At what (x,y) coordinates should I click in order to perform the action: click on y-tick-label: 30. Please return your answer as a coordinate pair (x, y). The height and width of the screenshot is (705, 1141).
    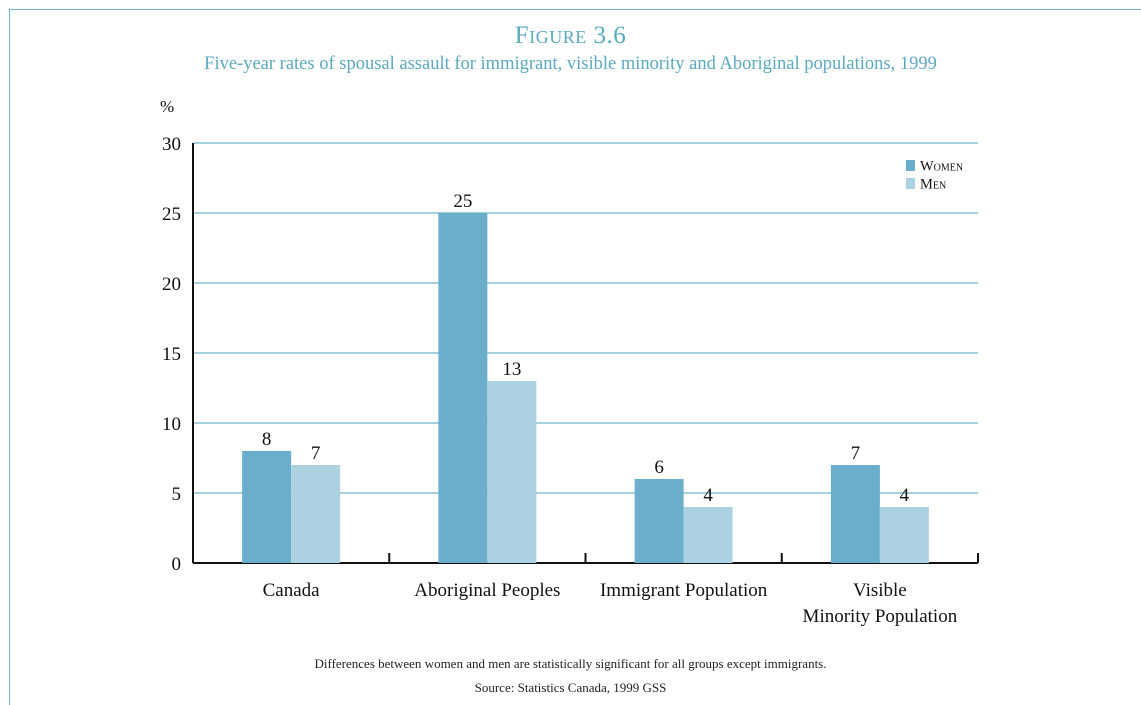
    Looking at the image, I should click on (171, 144).